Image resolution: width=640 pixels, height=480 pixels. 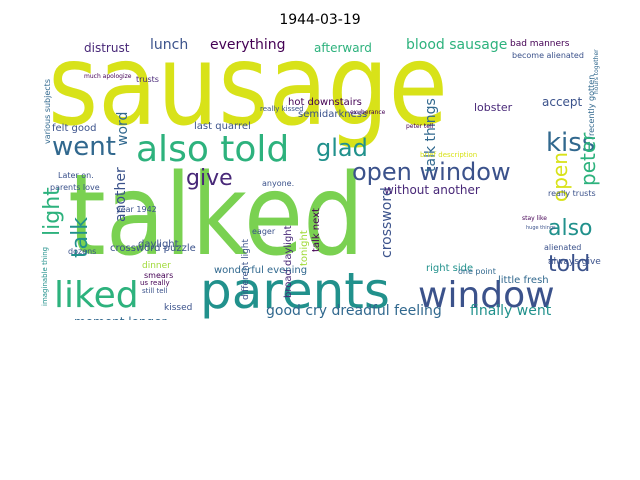 What do you see at coordinates (486, 295) in the screenshot?
I see `word-window: window` at bounding box center [486, 295].